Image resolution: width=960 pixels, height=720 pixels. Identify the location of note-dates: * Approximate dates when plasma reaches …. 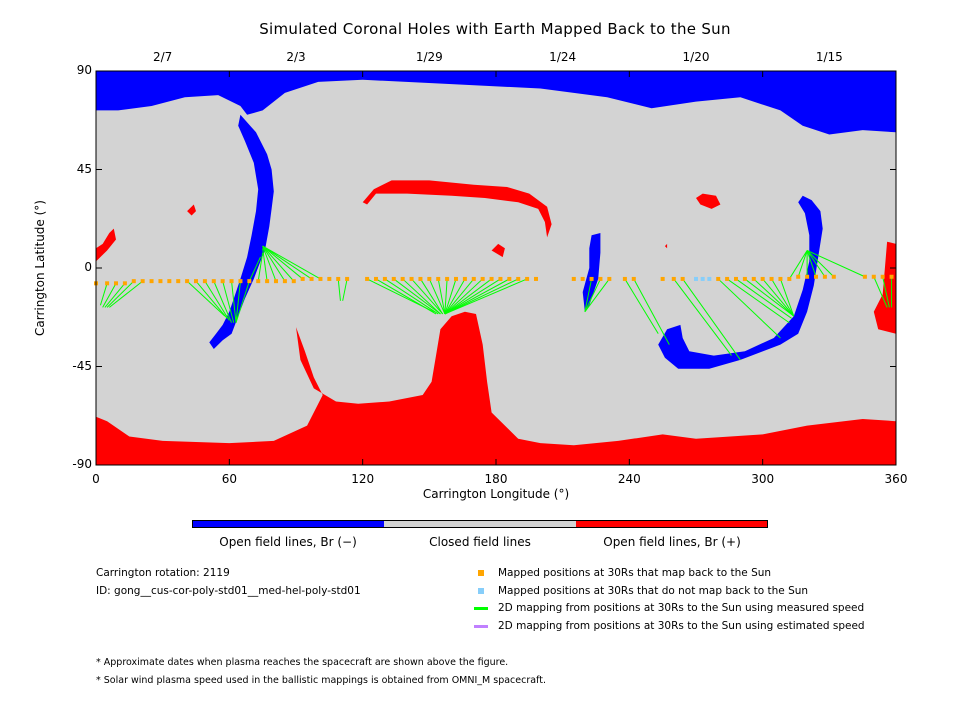
(302, 662).